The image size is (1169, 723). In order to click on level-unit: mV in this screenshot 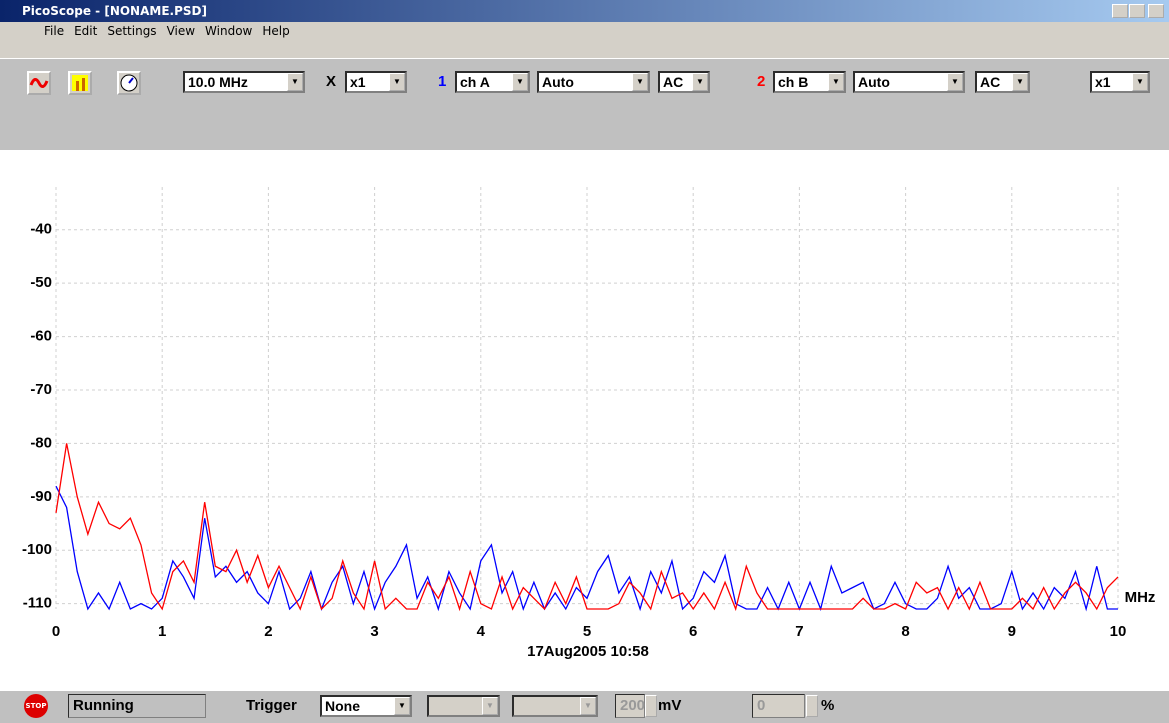, I will do `click(670, 705)`.